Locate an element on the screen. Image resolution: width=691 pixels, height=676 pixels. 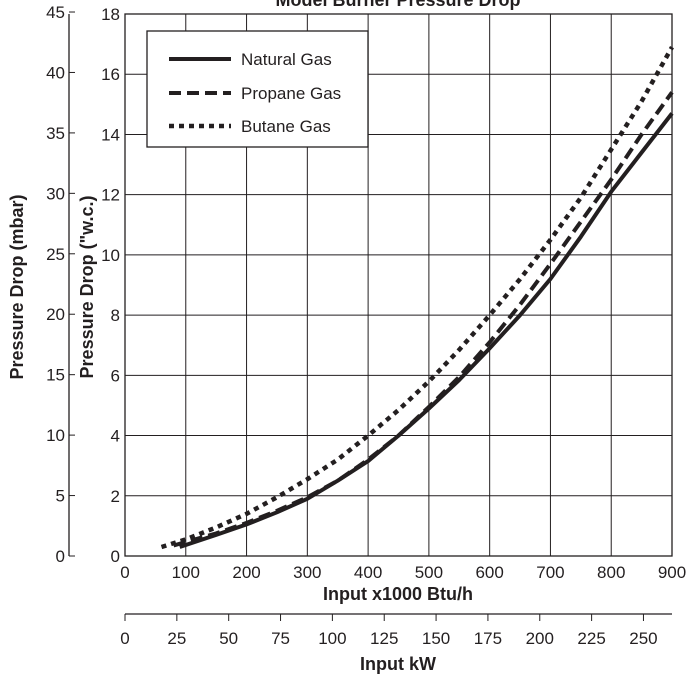
secondary-x-axis: 0 25 50 75 100 125 150 175 200 225 250 is located at coordinates (396, 630).